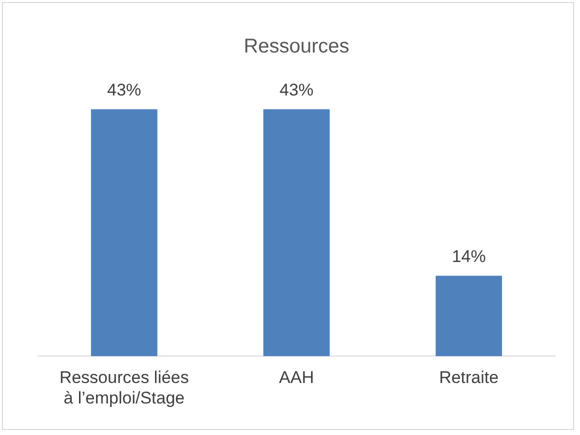 Image resolution: width=580 pixels, height=435 pixels. I want to click on chart-title: Ressources, so click(297, 47).